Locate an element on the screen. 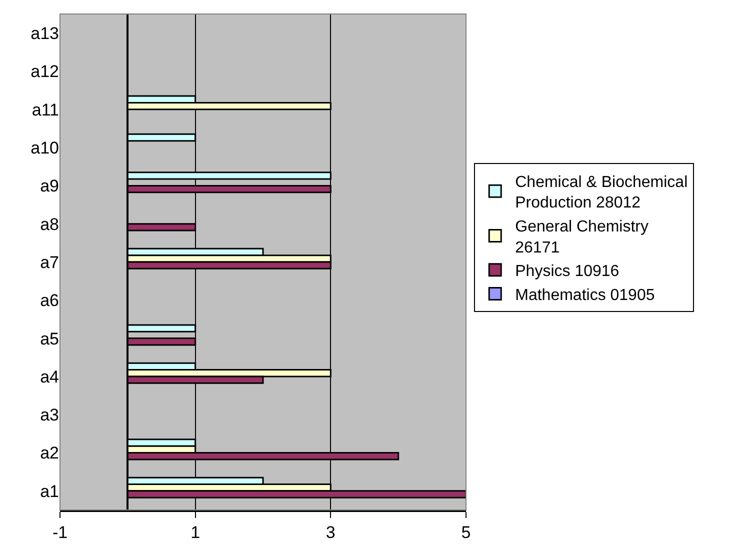  x-tick-label: 1 is located at coordinates (195, 532).